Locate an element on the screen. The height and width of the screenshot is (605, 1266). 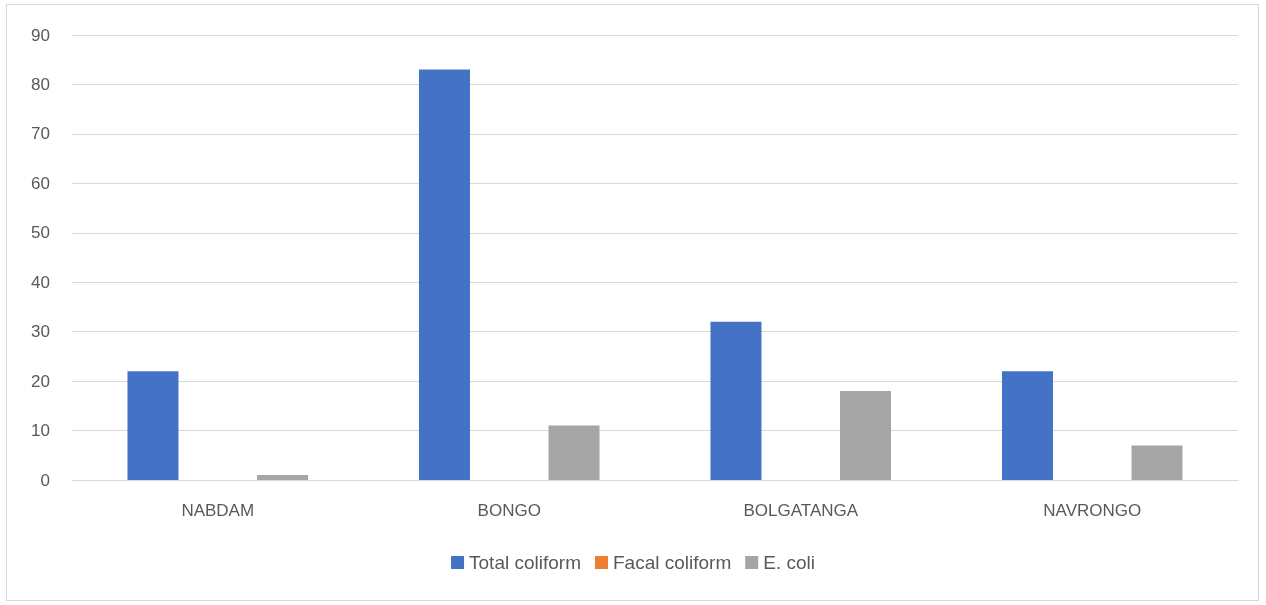
legend-label: Total coliform is located at coordinates (525, 562).